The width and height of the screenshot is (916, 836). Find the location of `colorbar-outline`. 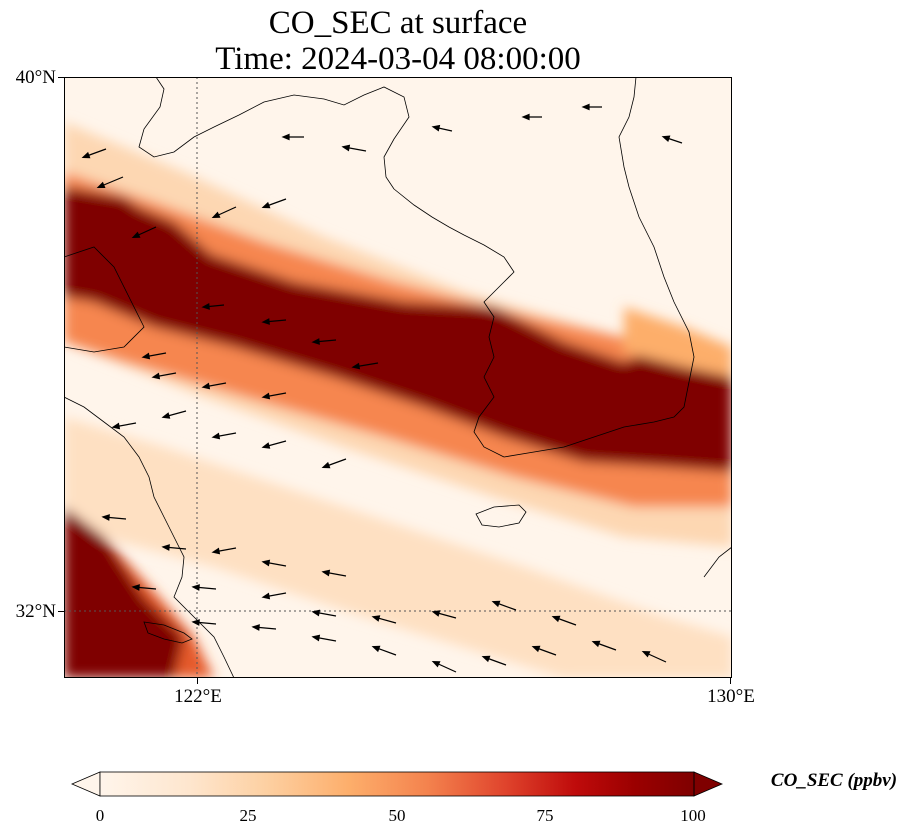

colorbar-outline is located at coordinates (397, 784).